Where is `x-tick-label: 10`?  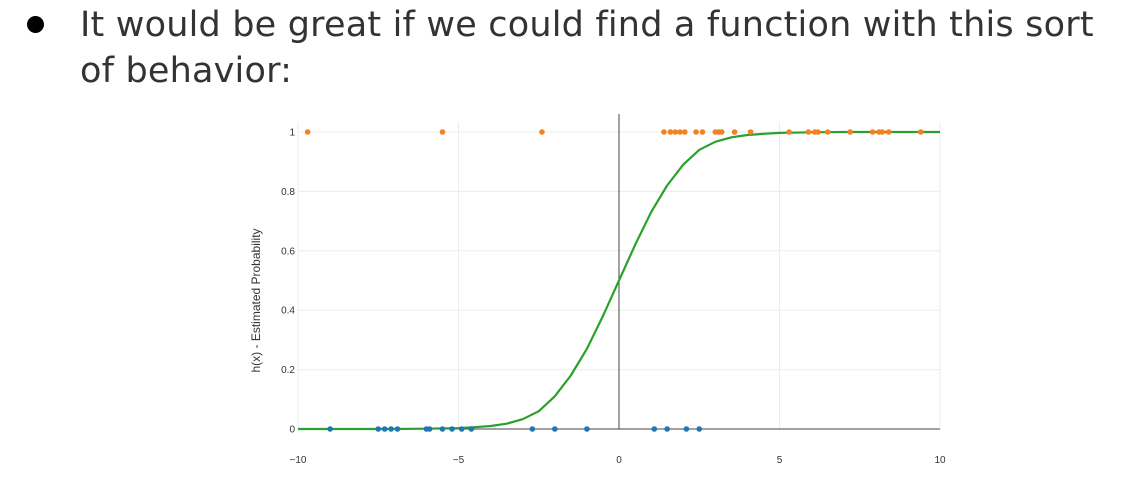 x-tick-label: 10 is located at coordinates (940, 460).